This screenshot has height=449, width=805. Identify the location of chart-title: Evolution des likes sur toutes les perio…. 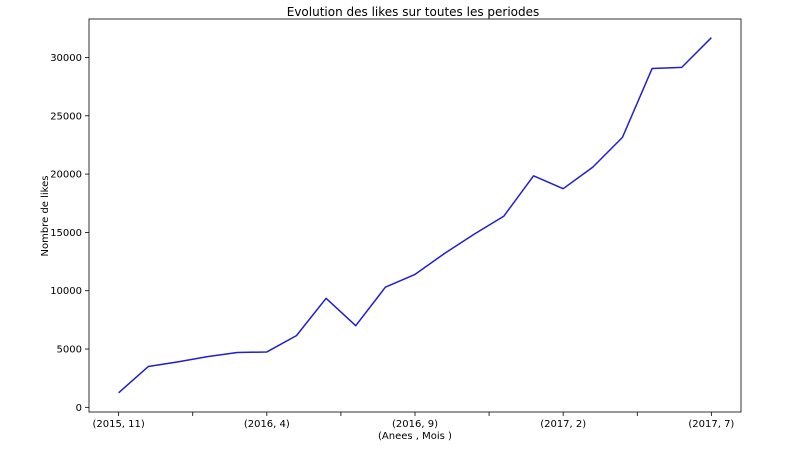
(413, 12).